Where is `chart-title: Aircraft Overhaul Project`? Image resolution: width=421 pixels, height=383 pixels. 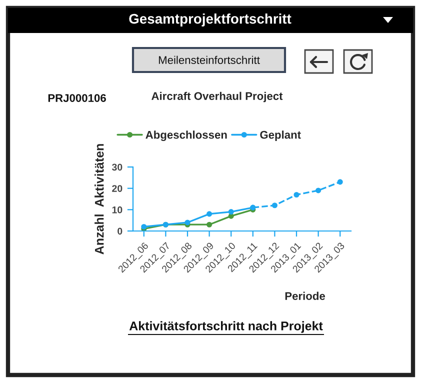
chart-title: Aircraft Overhaul Project is located at coordinates (217, 97).